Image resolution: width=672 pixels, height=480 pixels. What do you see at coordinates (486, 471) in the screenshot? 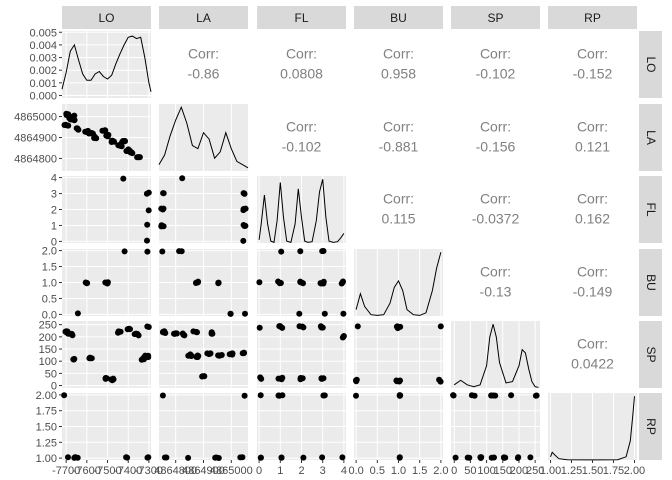
I see `x-tick-label: 100` at bounding box center [486, 471].